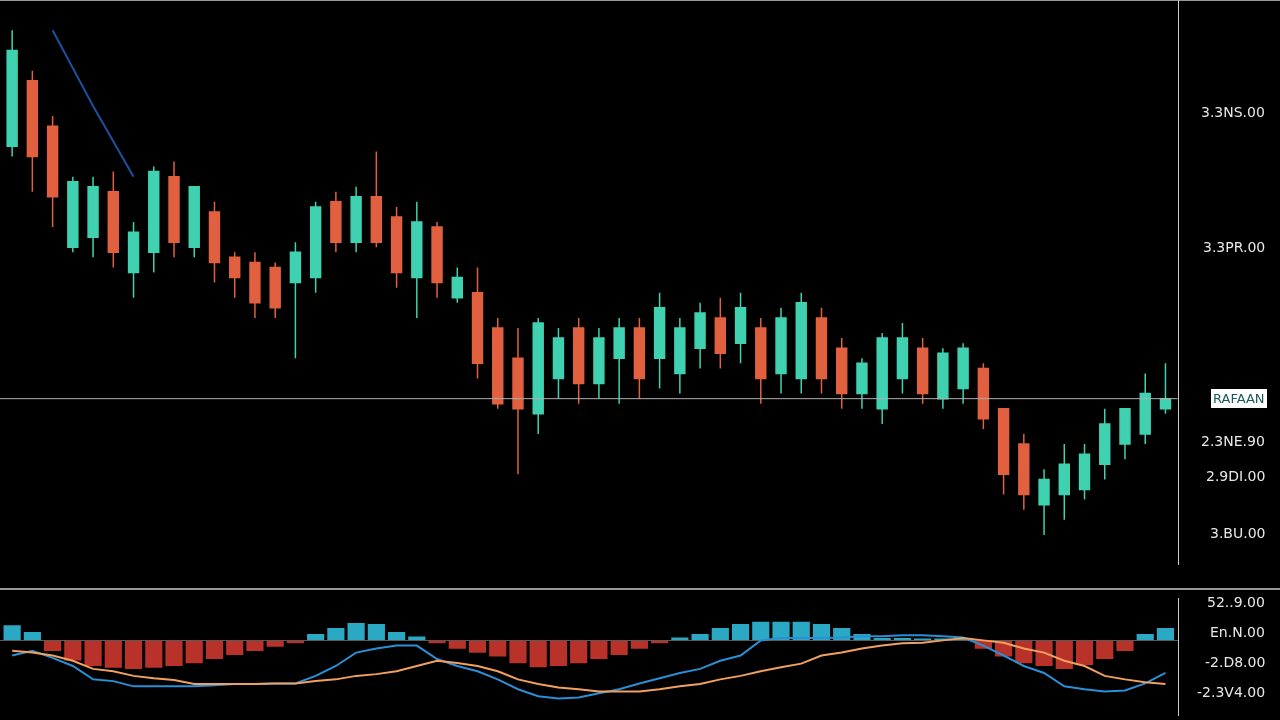 The image size is (1280, 720). I want to click on text: En.N.00, so click(1237, 632).